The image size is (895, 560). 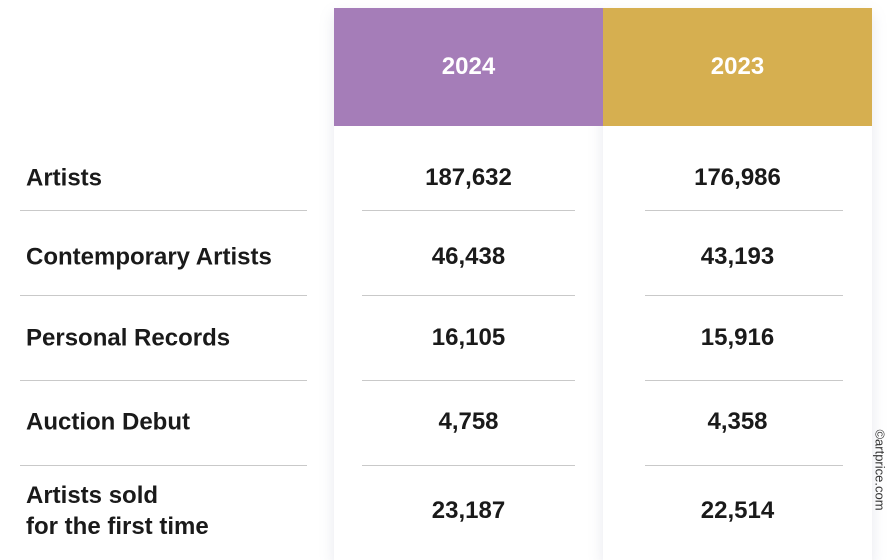 I want to click on row-label: Artists sold for the first time, so click(x=117, y=511).